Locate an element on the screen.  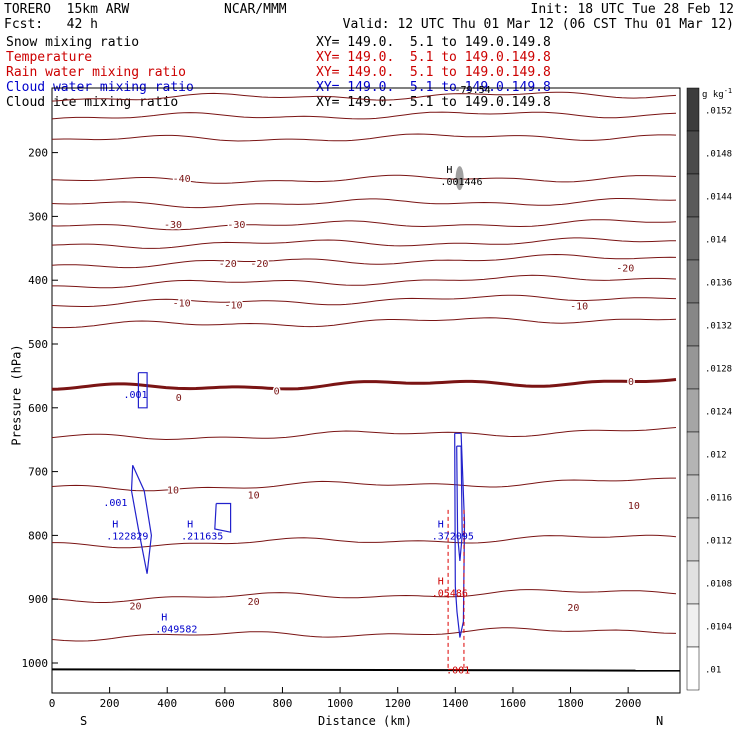
x-tick-label: 1200 is located at coordinates (397, 703).